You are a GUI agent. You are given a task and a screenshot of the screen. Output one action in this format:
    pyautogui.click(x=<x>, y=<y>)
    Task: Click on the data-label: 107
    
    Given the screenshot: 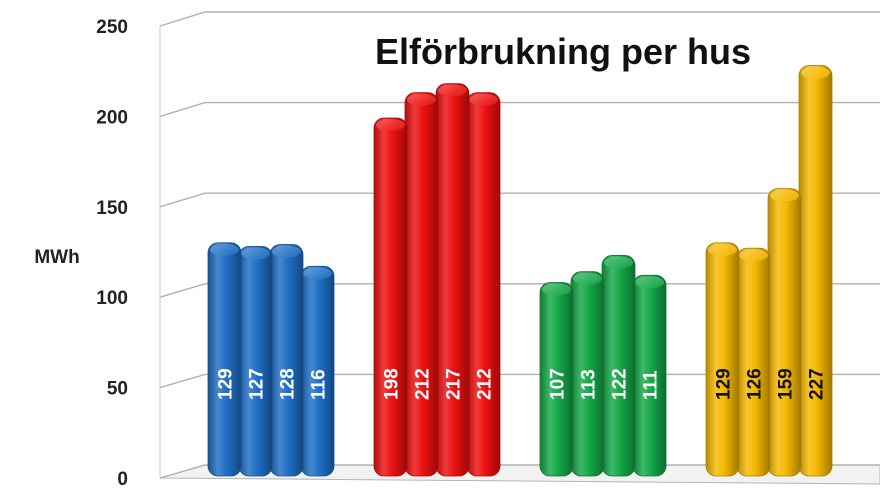 What is the action you would take?
    pyautogui.click(x=558, y=384)
    